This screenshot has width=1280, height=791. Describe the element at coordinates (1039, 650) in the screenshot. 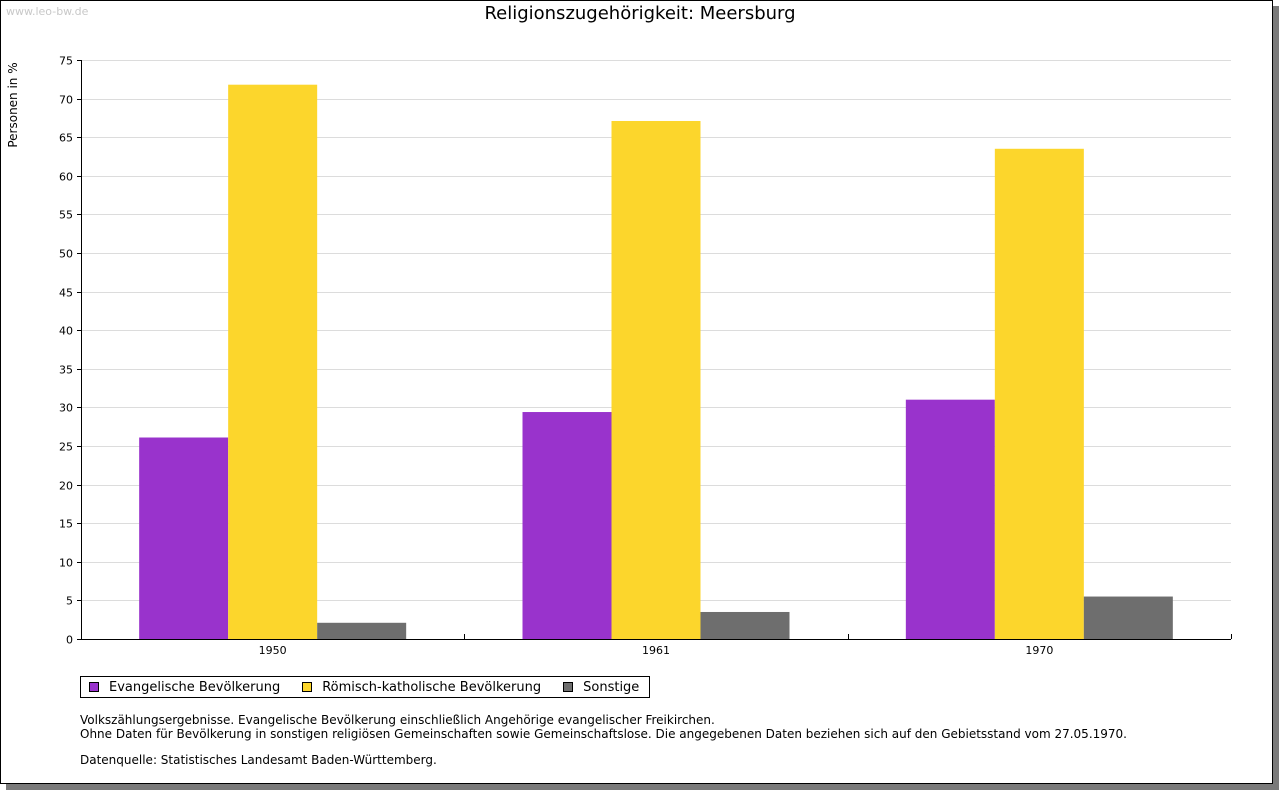

I see `x-tick-label: 1970` at that location.